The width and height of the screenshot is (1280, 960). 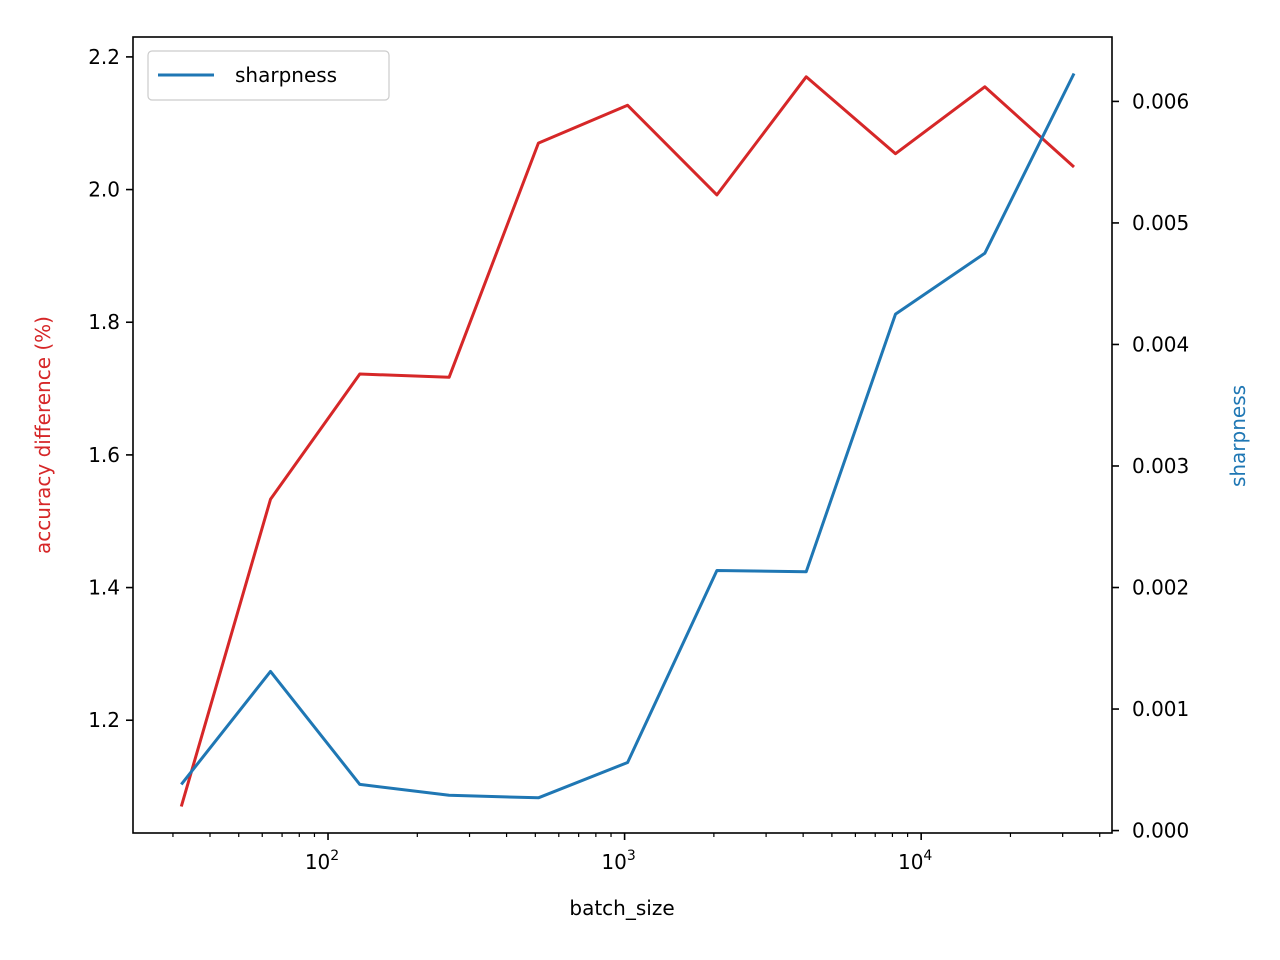 I want to click on legend-box, so click(x=268, y=75).